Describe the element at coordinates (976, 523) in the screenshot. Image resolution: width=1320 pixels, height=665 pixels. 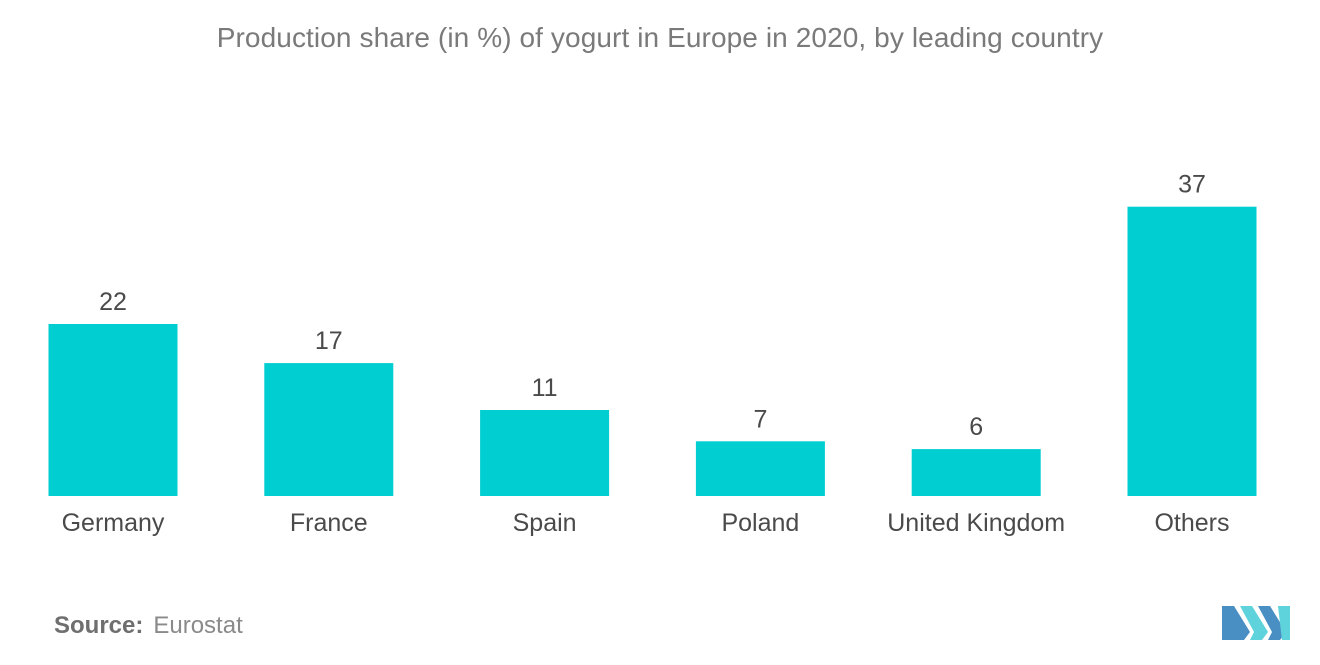
I see `category-label: United Kingdom` at that location.